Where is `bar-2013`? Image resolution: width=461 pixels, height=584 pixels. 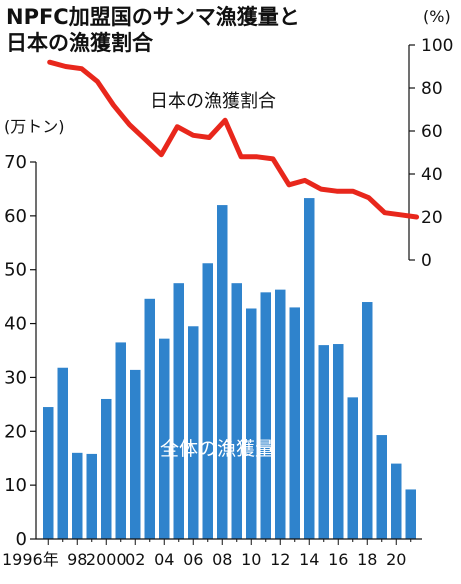 bar-2013 is located at coordinates (294, 423).